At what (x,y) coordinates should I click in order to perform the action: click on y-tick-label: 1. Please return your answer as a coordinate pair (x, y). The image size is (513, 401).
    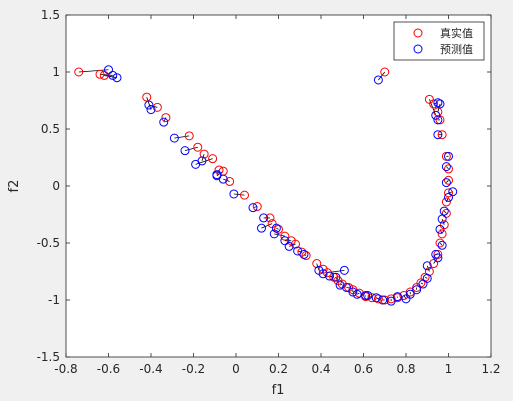
    Looking at the image, I should click on (56, 72).